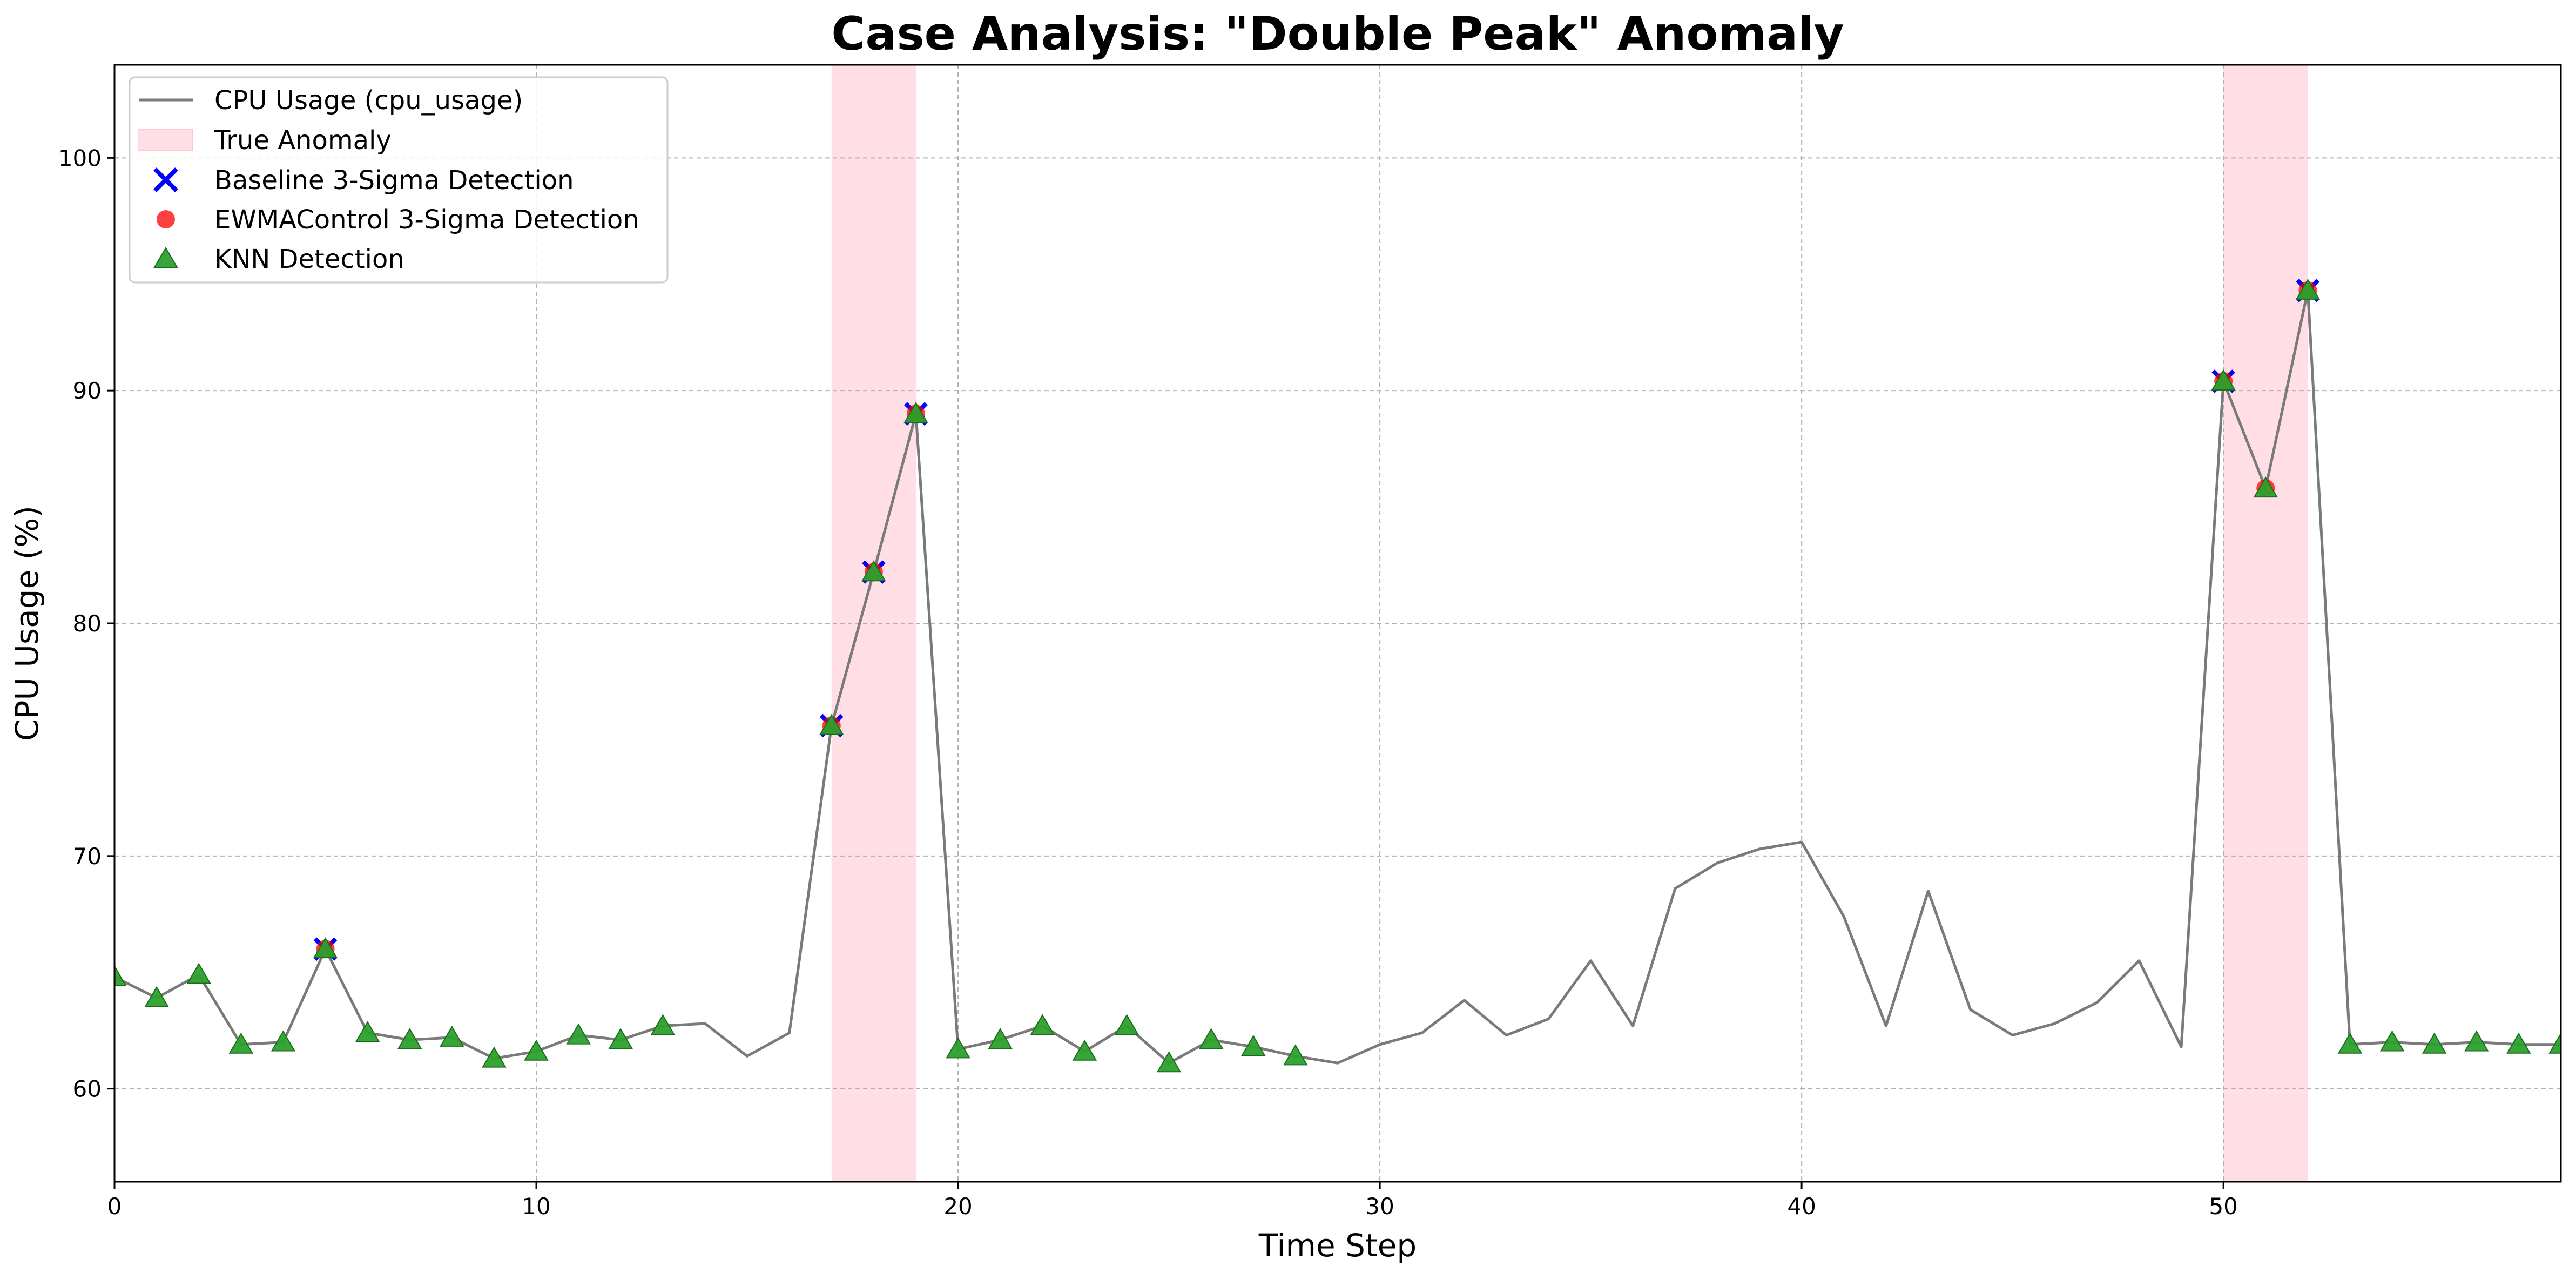 This screenshot has width=2576, height=1279. What do you see at coordinates (87, 856) in the screenshot?
I see `y-tick-label-70: 70` at bounding box center [87, 856].